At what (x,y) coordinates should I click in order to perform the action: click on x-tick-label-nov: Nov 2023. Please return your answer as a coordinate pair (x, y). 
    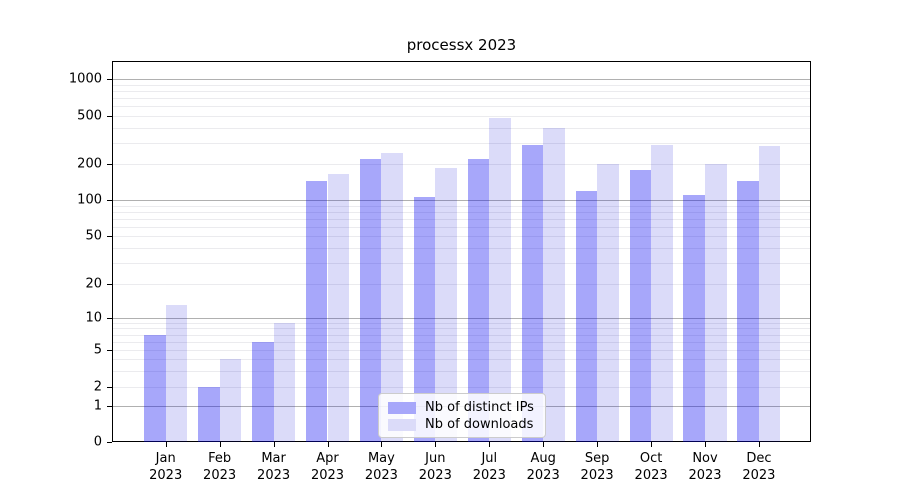
    Looking at the image, I should click on (705, 467).